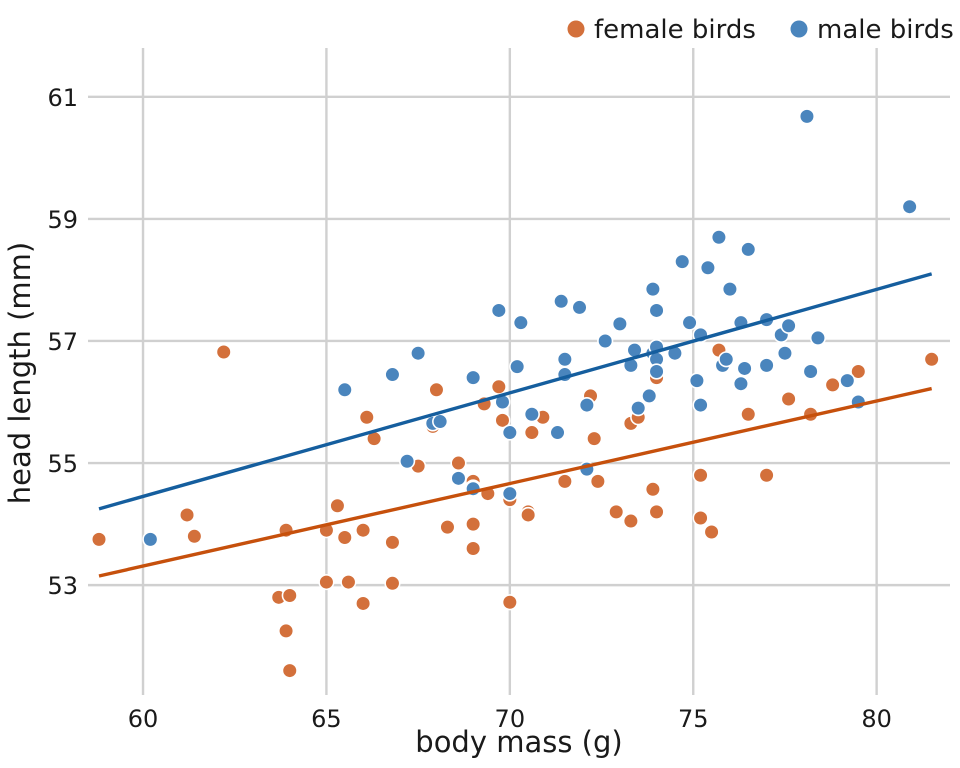  I want to click on y-tick-label: 59, so click(62, 220).